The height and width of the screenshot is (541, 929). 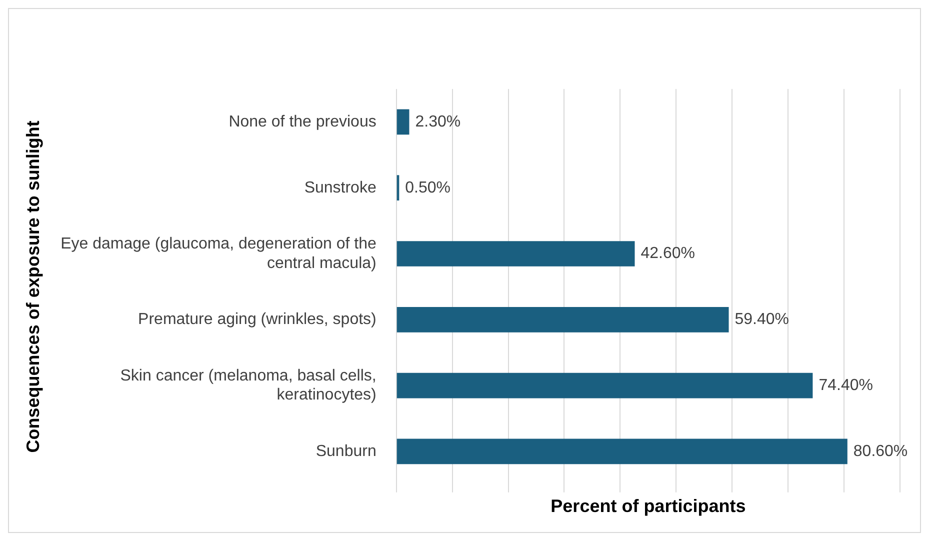 I want to click on data-label: 80.60%, so click(x=880, y=451).